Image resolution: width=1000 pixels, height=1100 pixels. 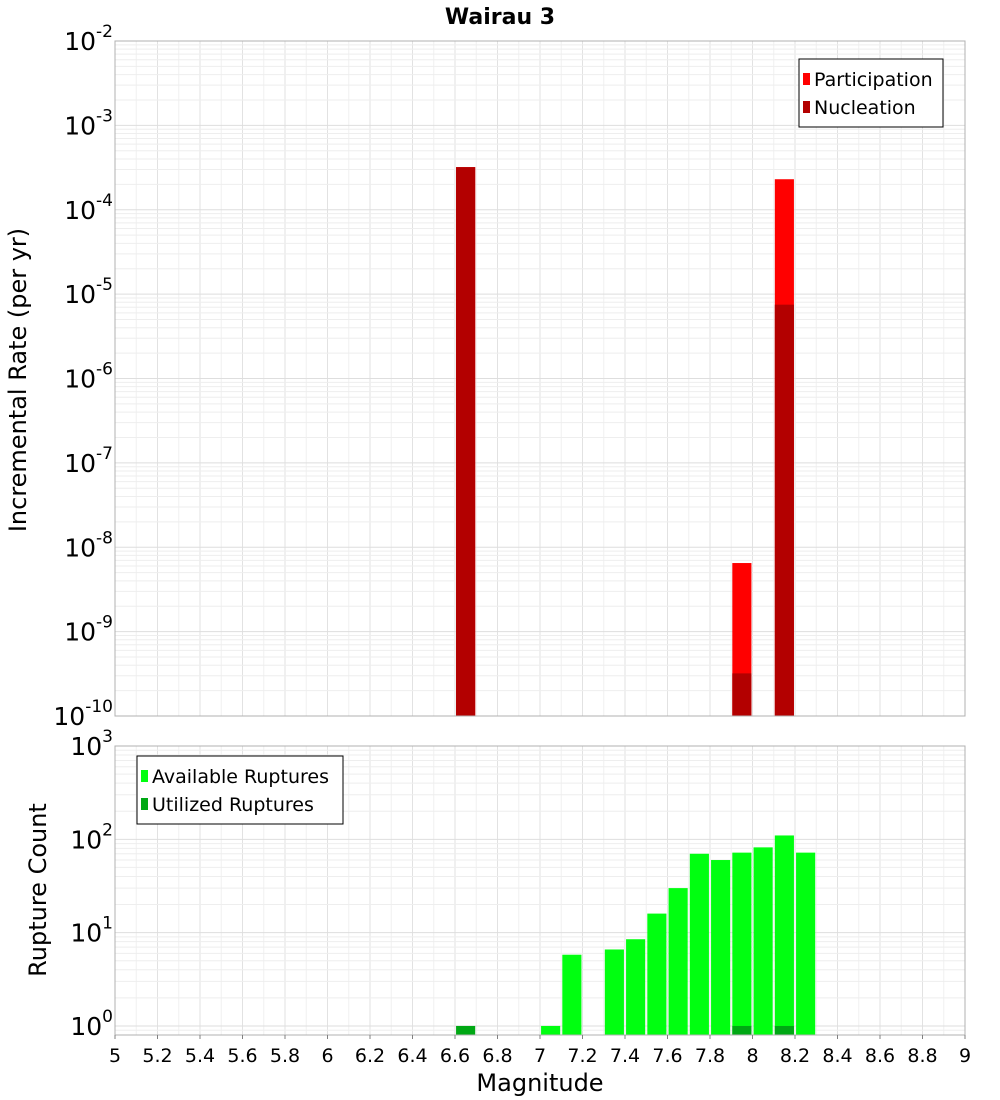 I want to click on x-tick-label: 9, so click(x=965, y=1056).